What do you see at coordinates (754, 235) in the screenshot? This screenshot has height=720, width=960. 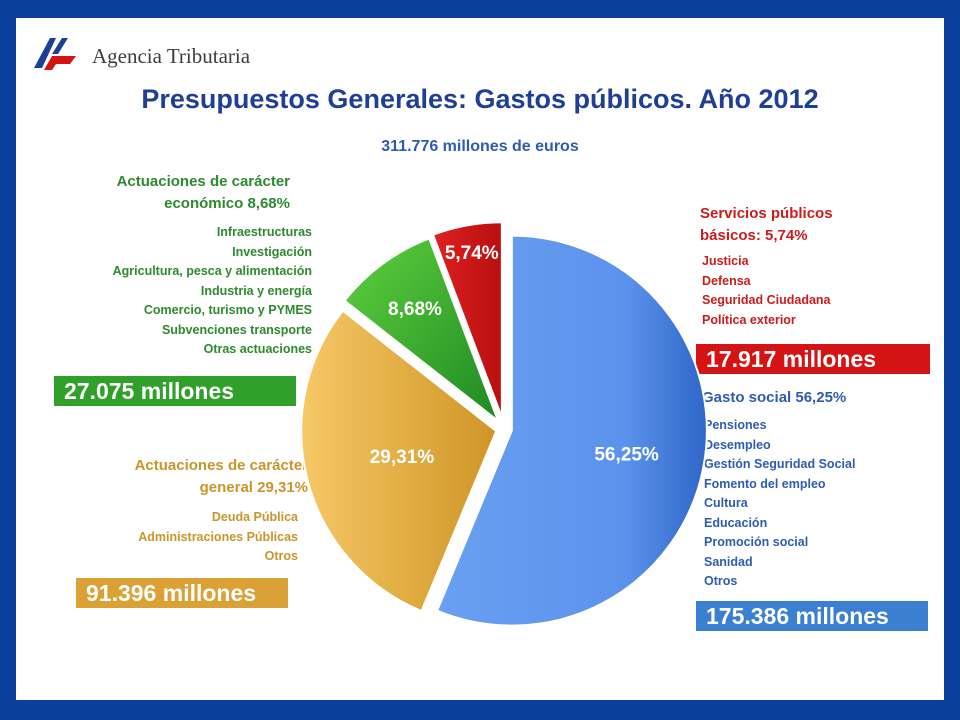 I see `basicos-title-line2: básicos: 5,74%` at bounding box center [754, 235].